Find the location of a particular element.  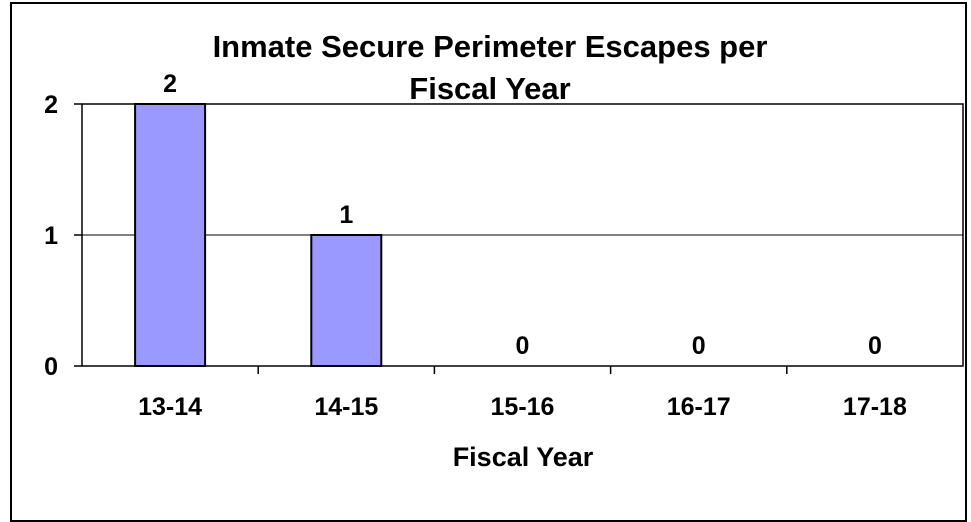

y-tick-label: 0 is located at coordinates (51, 367).